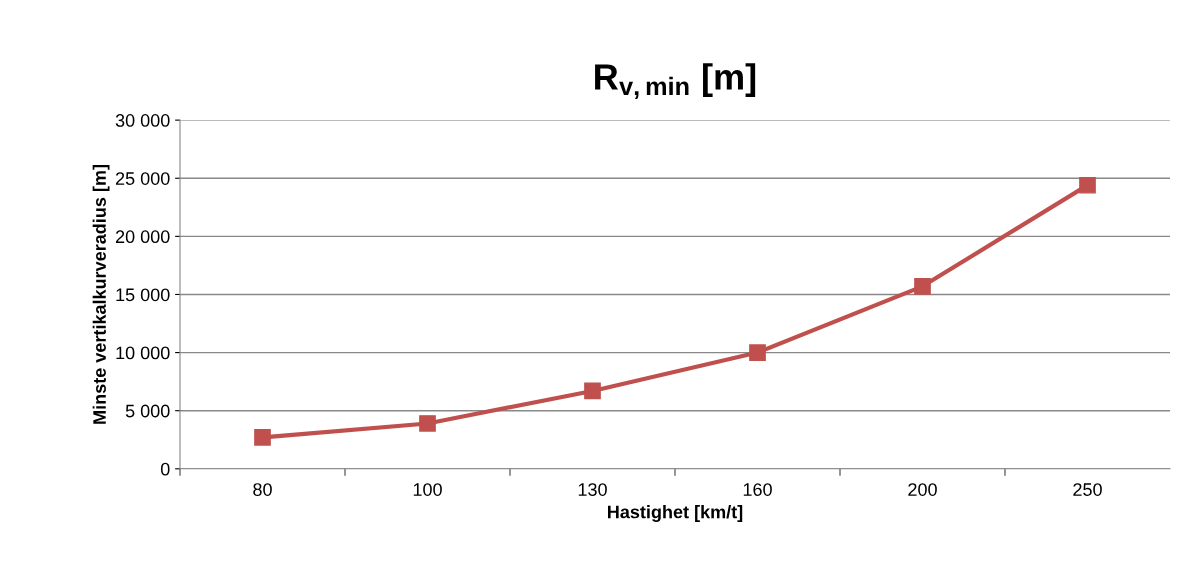 Image resolution: width=1200 pixels, height=586 pixels. Describe the element at coordinates (165, 469) in the screenshot. I see `y-tick-label: 0` at that location.